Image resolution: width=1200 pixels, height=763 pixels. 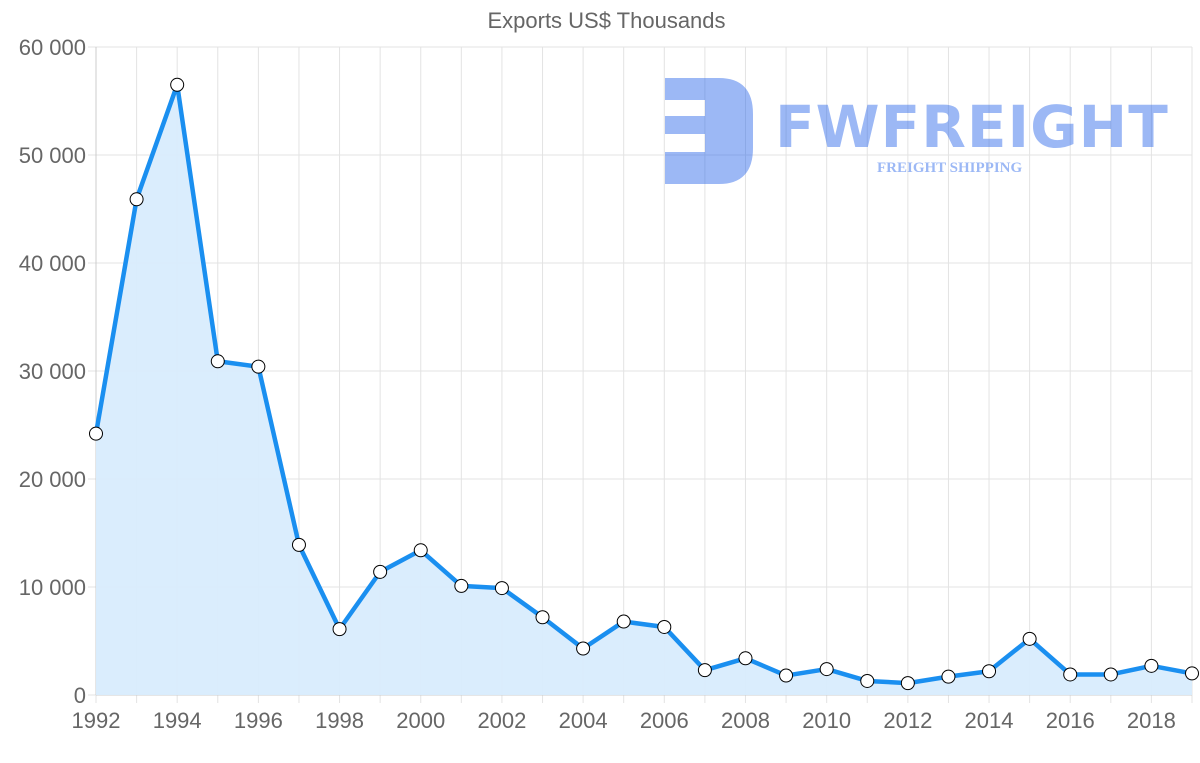 What do you see at coordinates (583, 720) in the screenshot?
I see `x-tick-label: 2004` at bounding box center [583, 720].